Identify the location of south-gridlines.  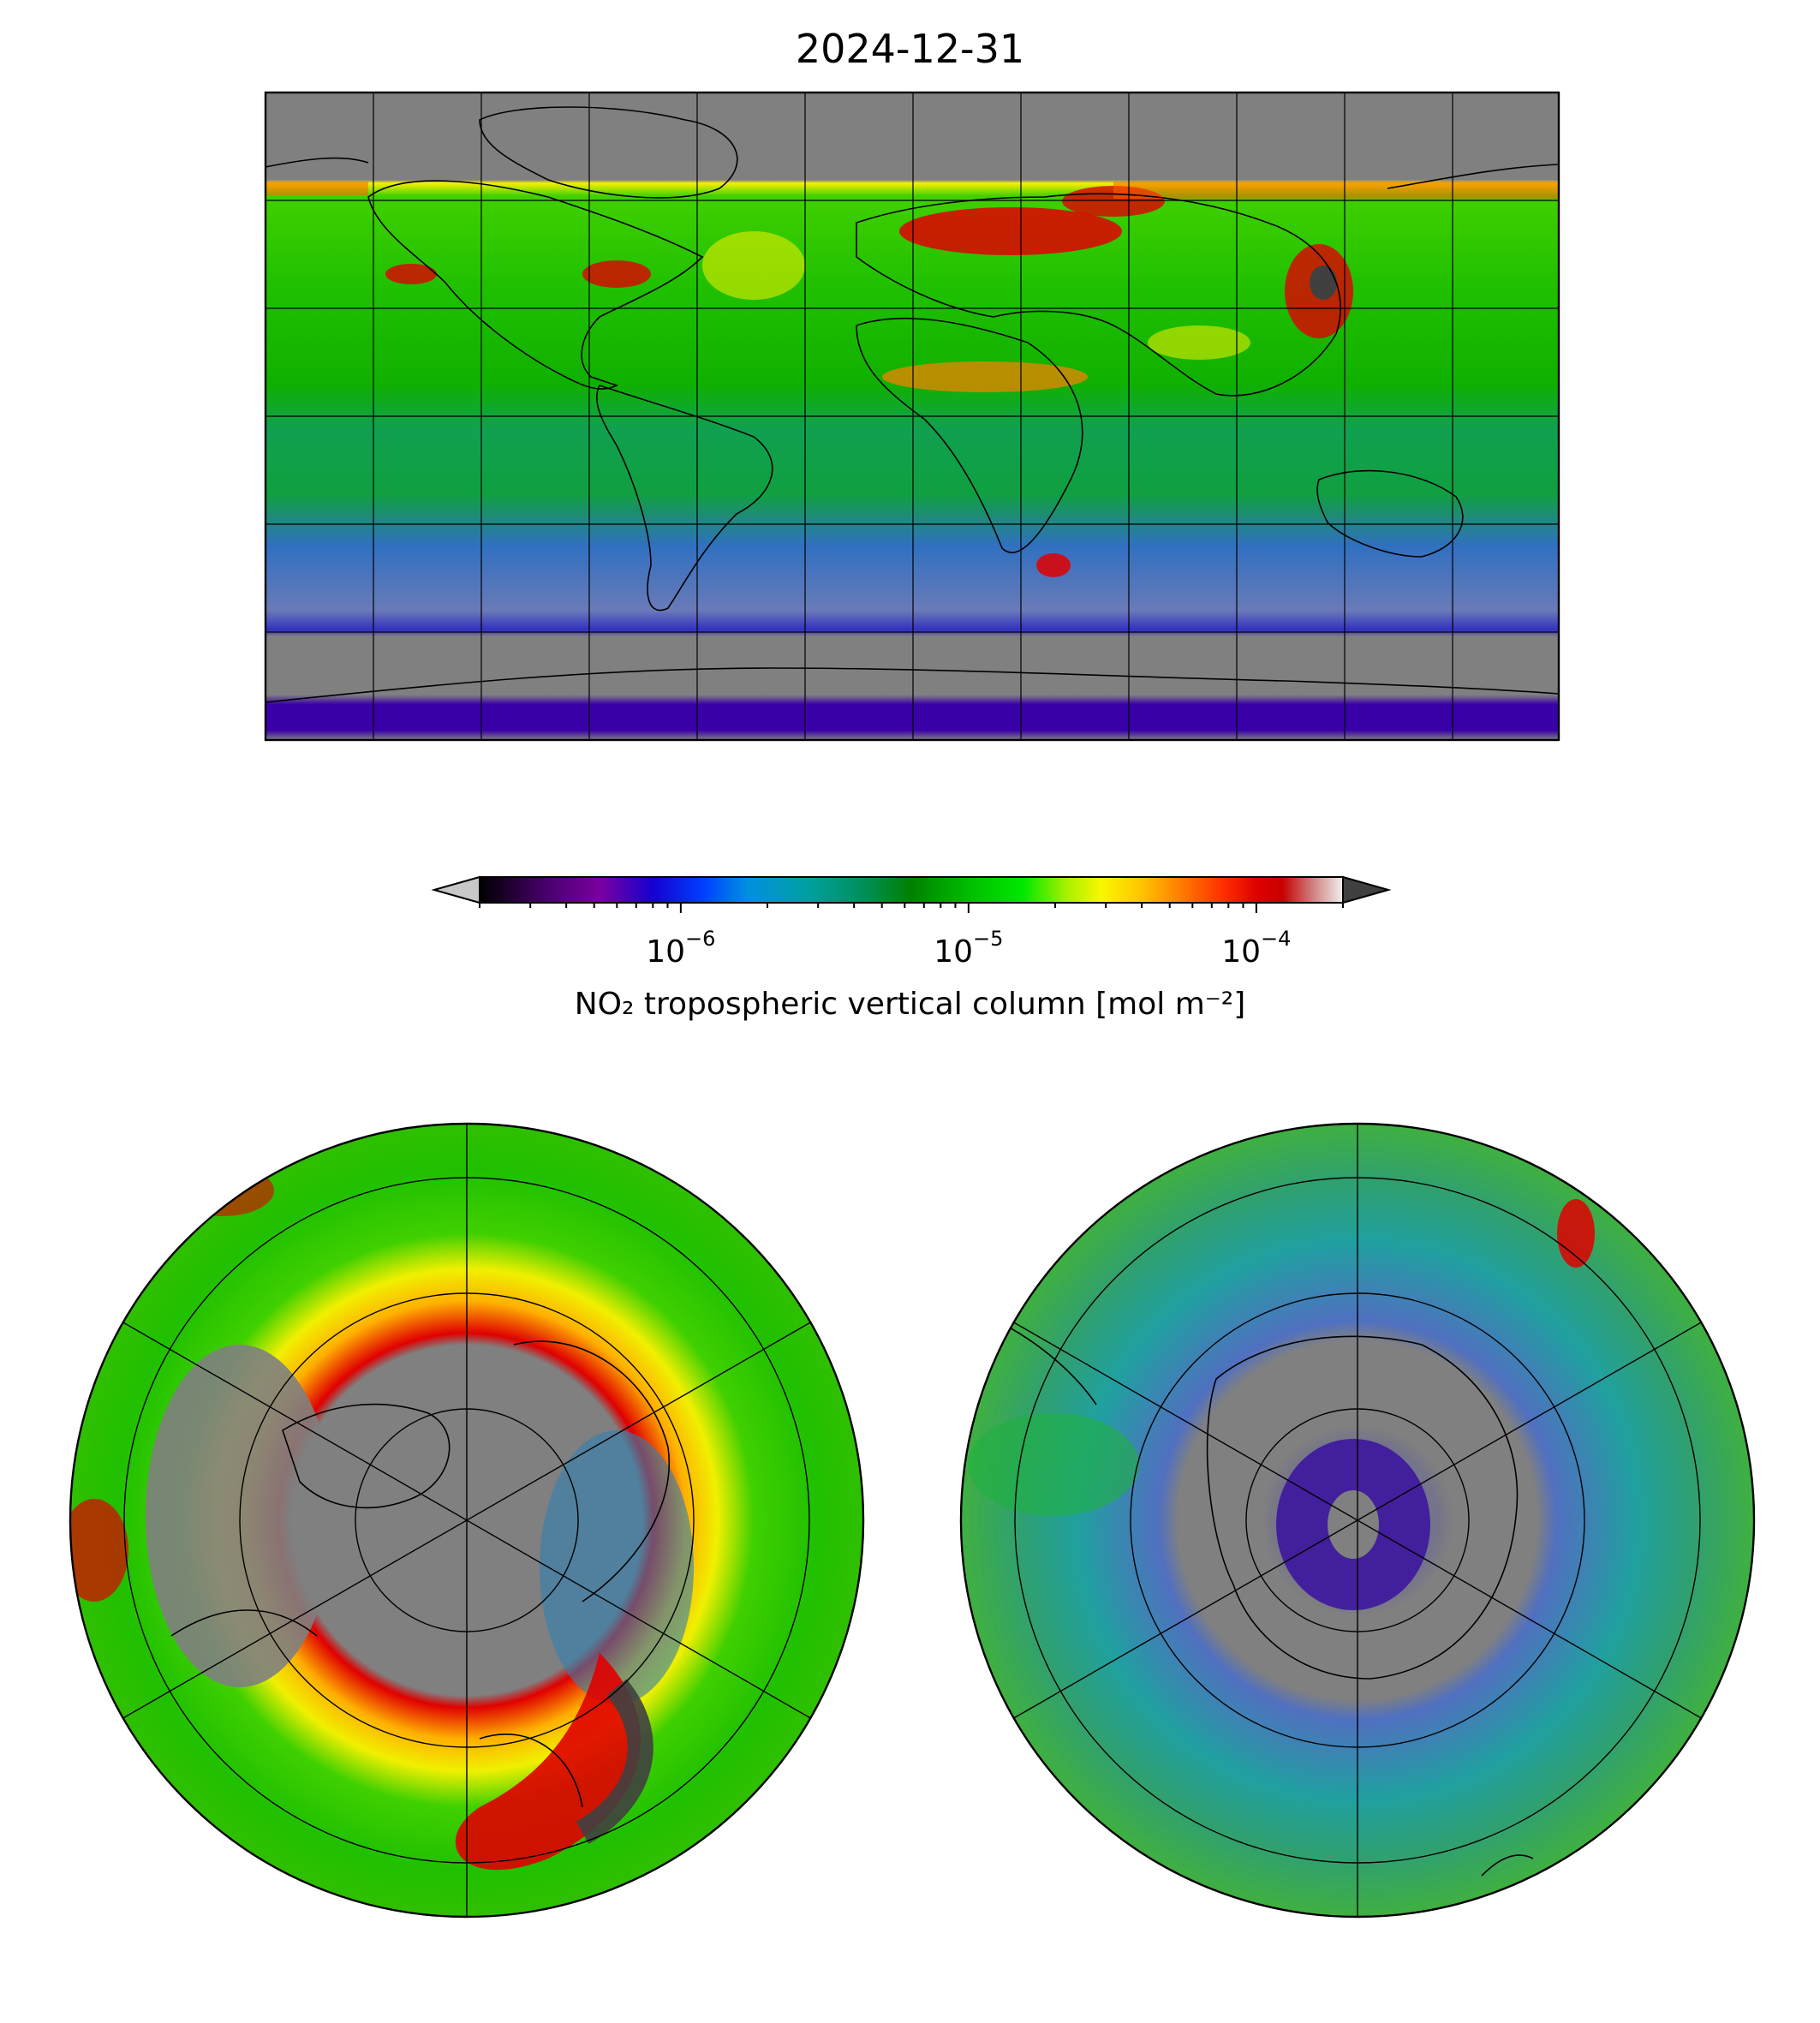
(1357, 1520).